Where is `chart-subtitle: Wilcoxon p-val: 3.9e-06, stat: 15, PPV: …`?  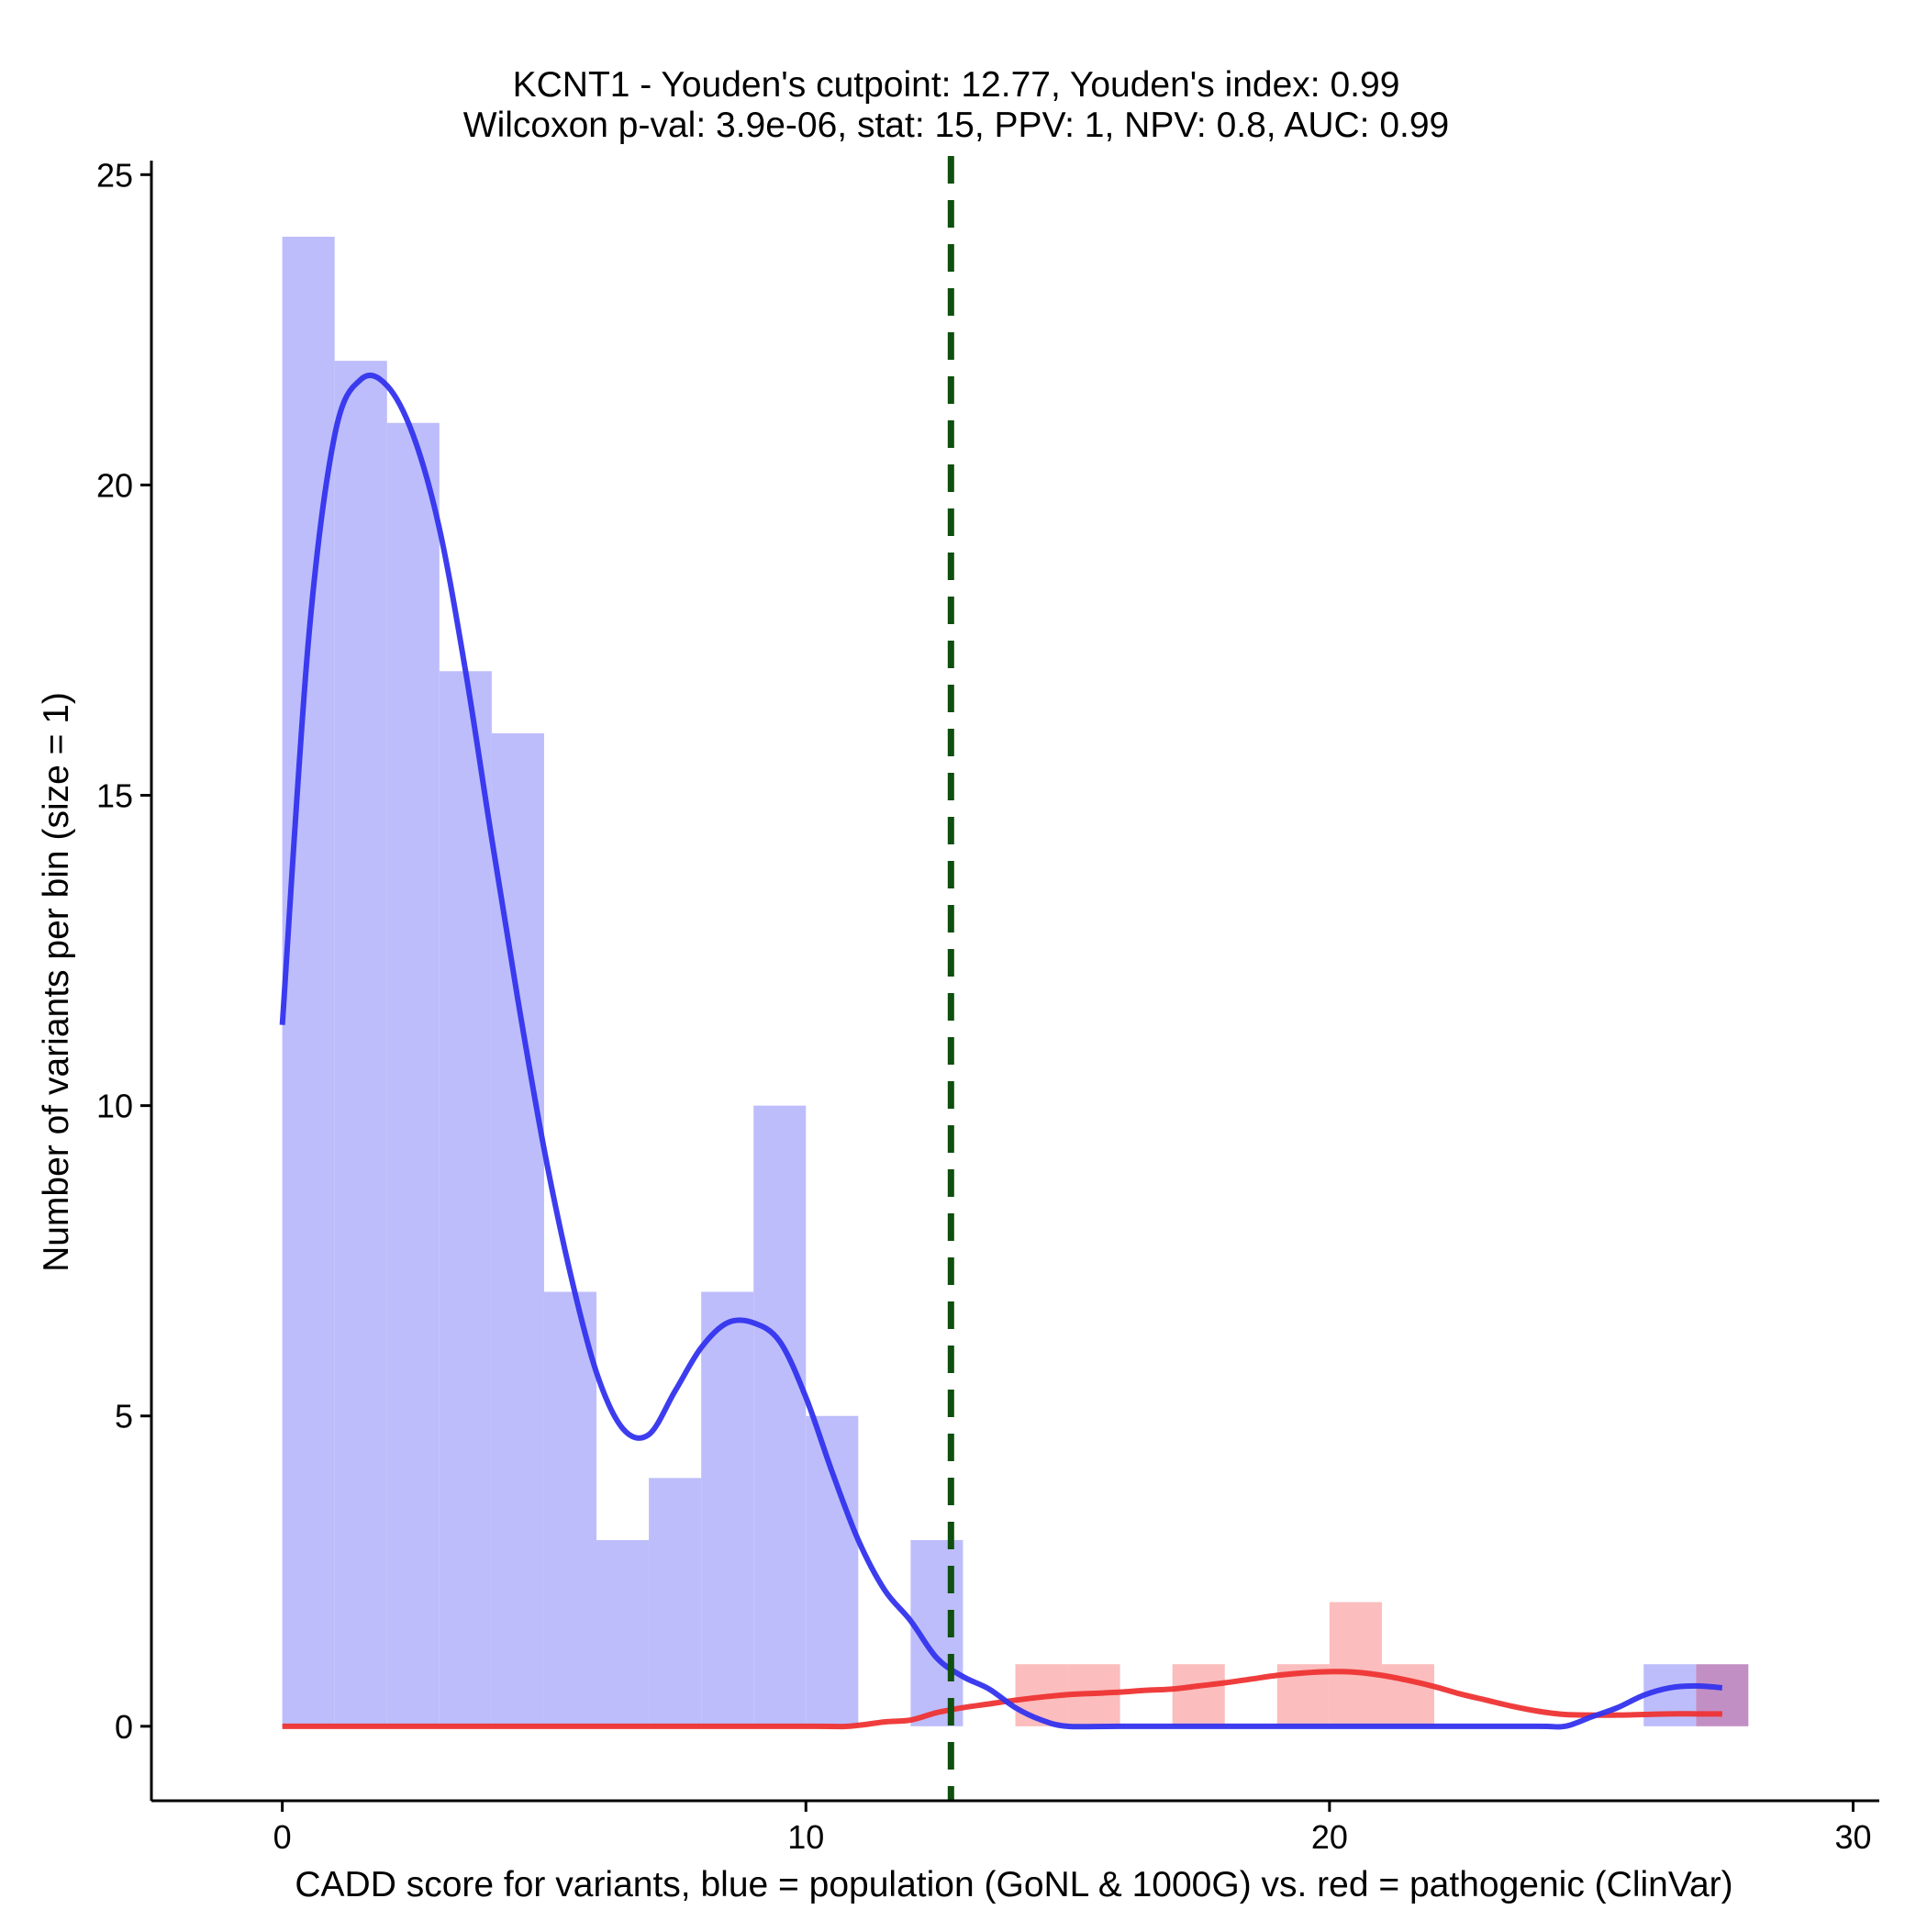 chart-subtitle: Wilcoxon p-val: 3.9e-06, stat: 15, PPV: … is located at coordinates (956, 126).